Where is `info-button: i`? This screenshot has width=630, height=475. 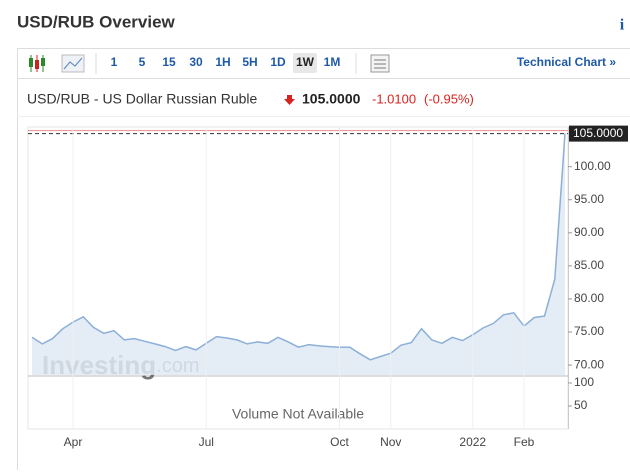
info-button: i is located at coordinates (622, 25).